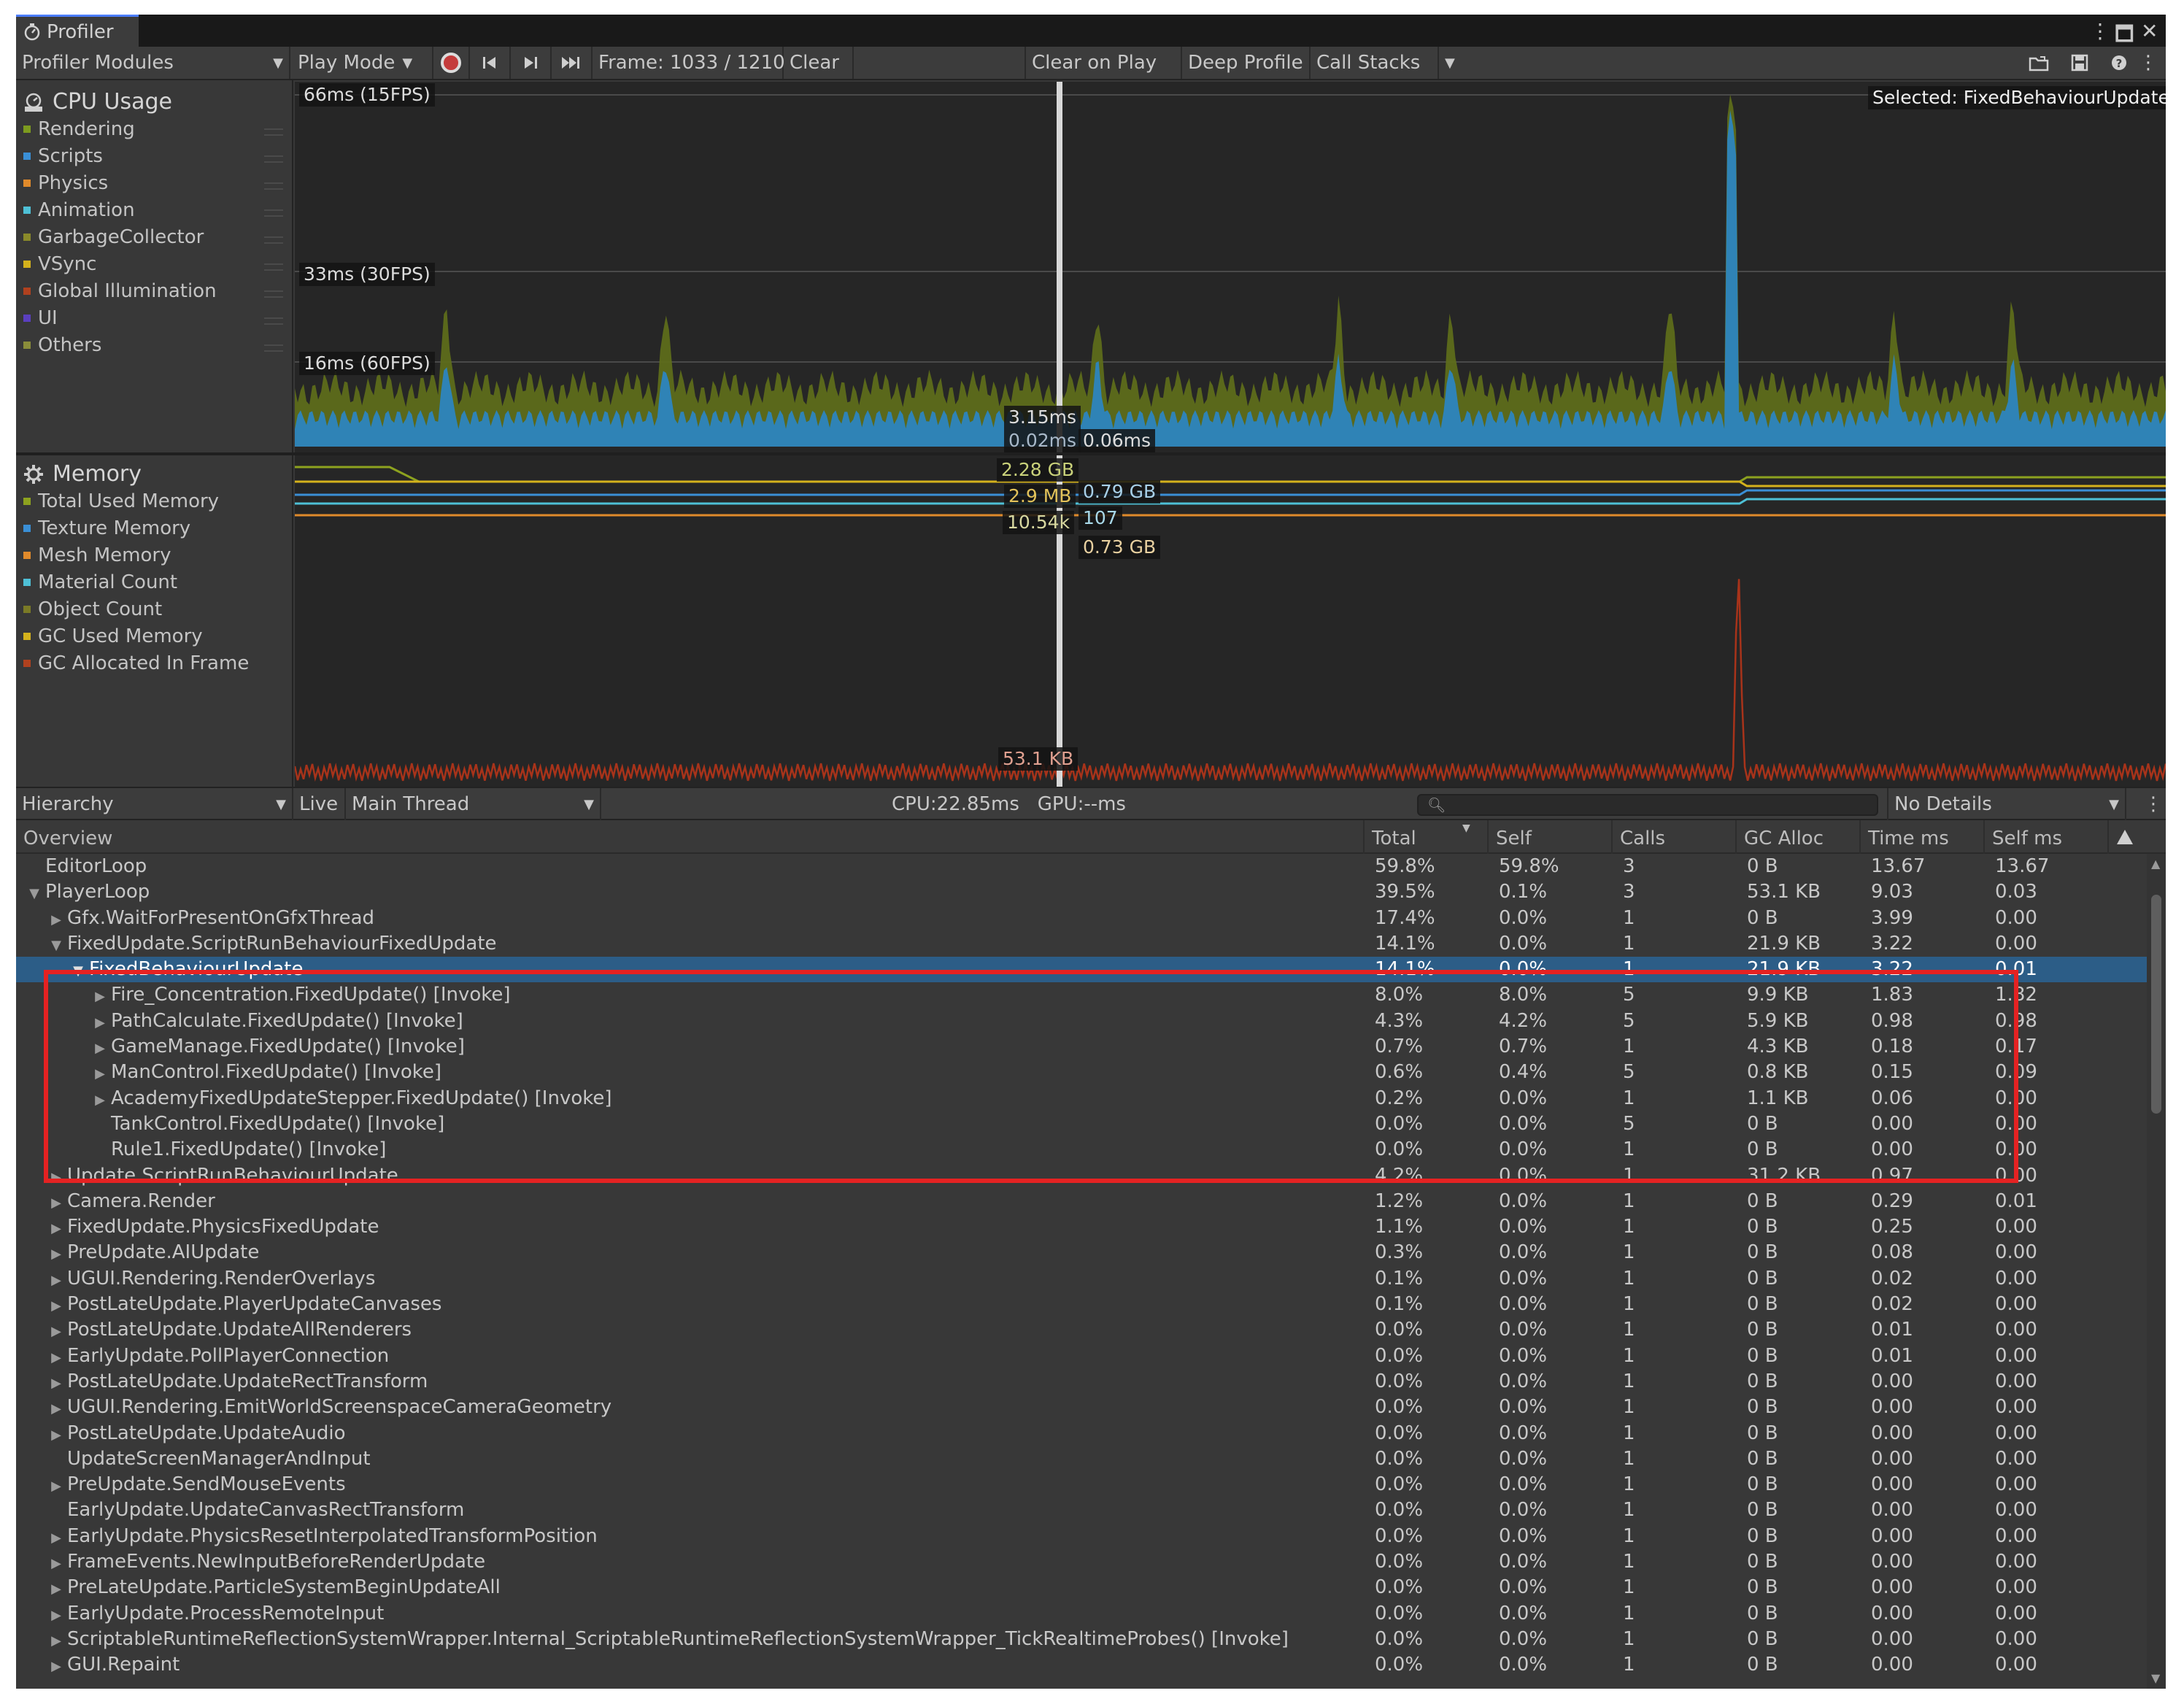 Image resolution: width=2184 pixels, height=1704 pixels. What do you see at coordinates (1425, 837) in the screenshot?
I see `column-total: Total ▼` at bounding box center [1425, 837].